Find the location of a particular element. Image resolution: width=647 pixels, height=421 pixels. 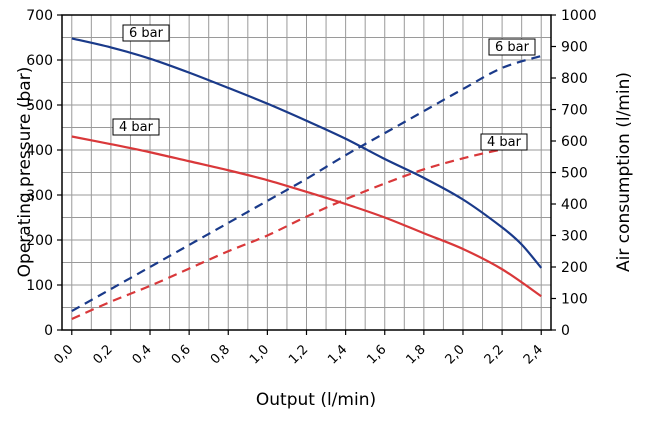

x-tick-label: 2,4 is located at coordinates (533, 354).